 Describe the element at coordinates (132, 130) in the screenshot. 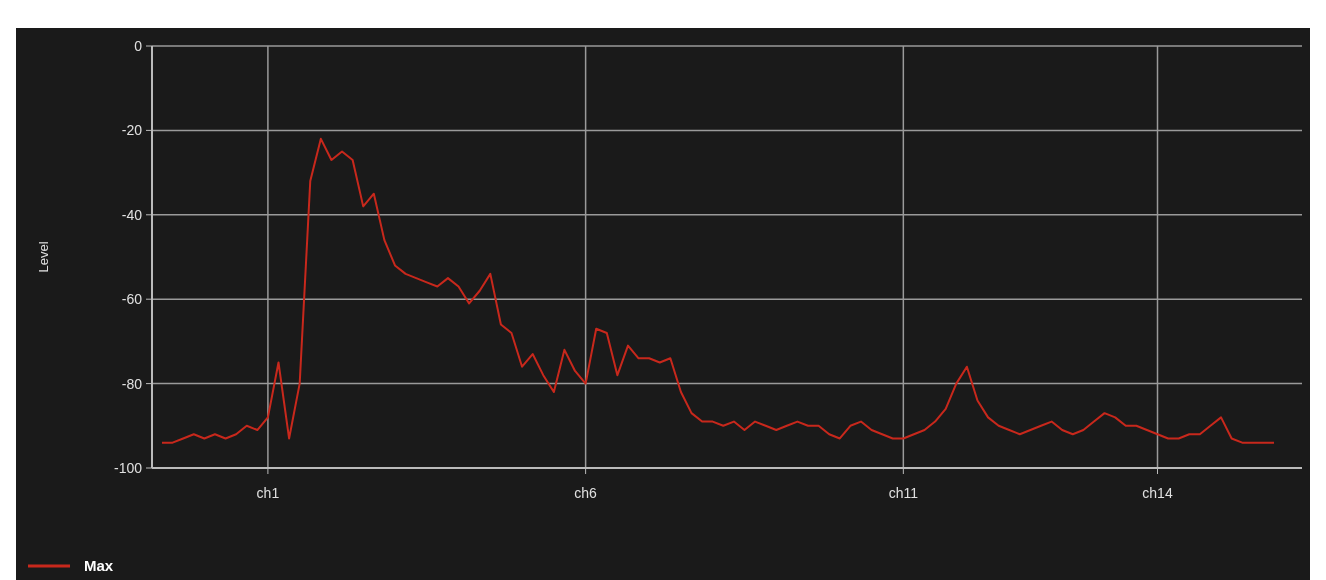

I see `y-tick-label: -20` at that location.